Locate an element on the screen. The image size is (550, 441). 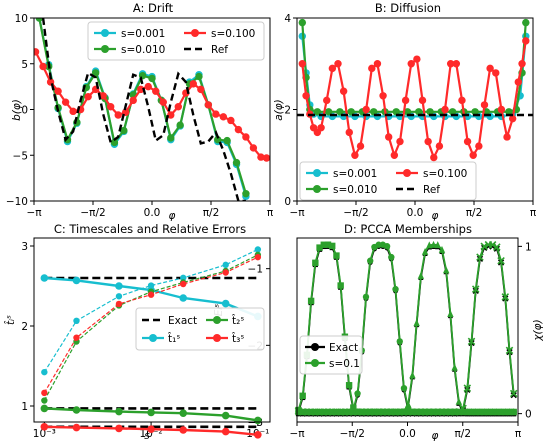
y-tick-label: 0 is located at coordinates (24, 111).